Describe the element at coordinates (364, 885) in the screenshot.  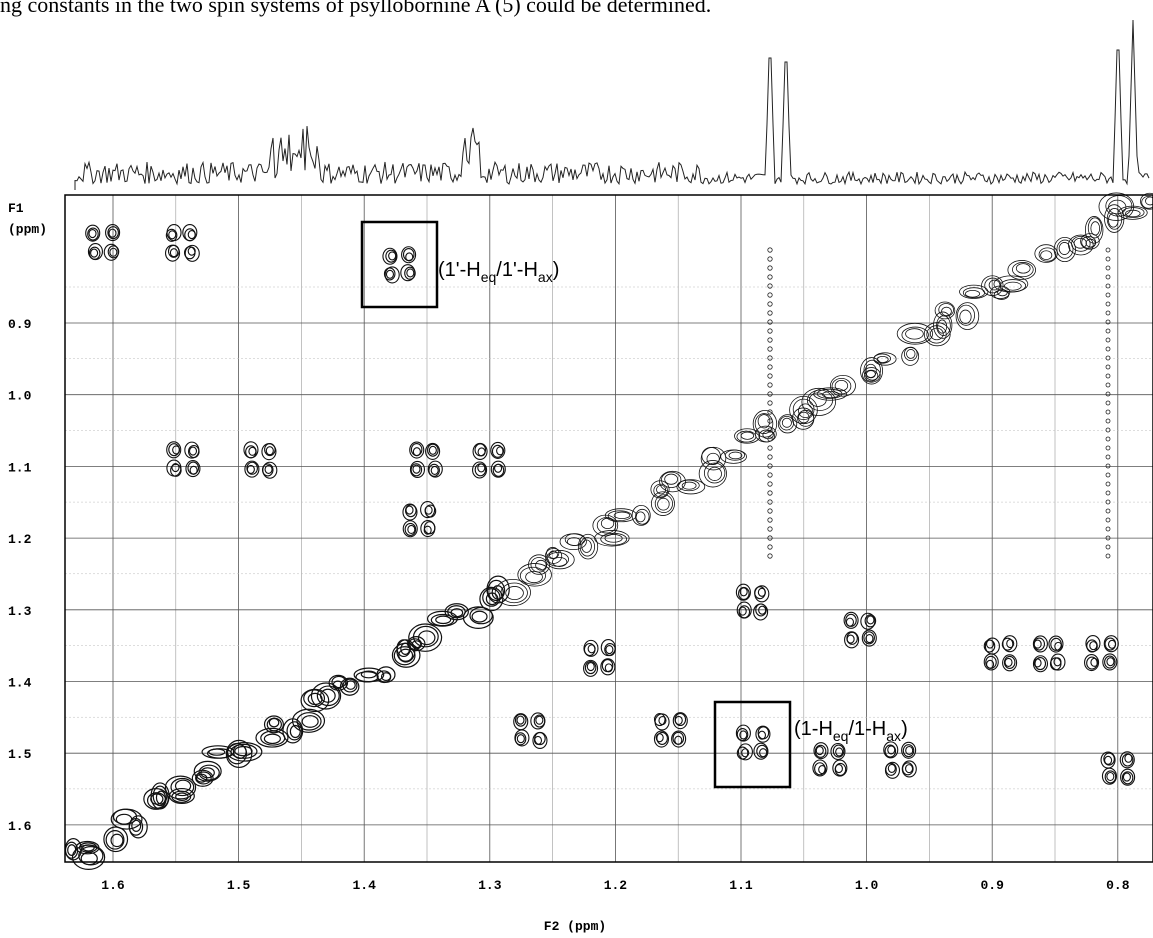
I see `x-tick-label: 1.4` at that location.